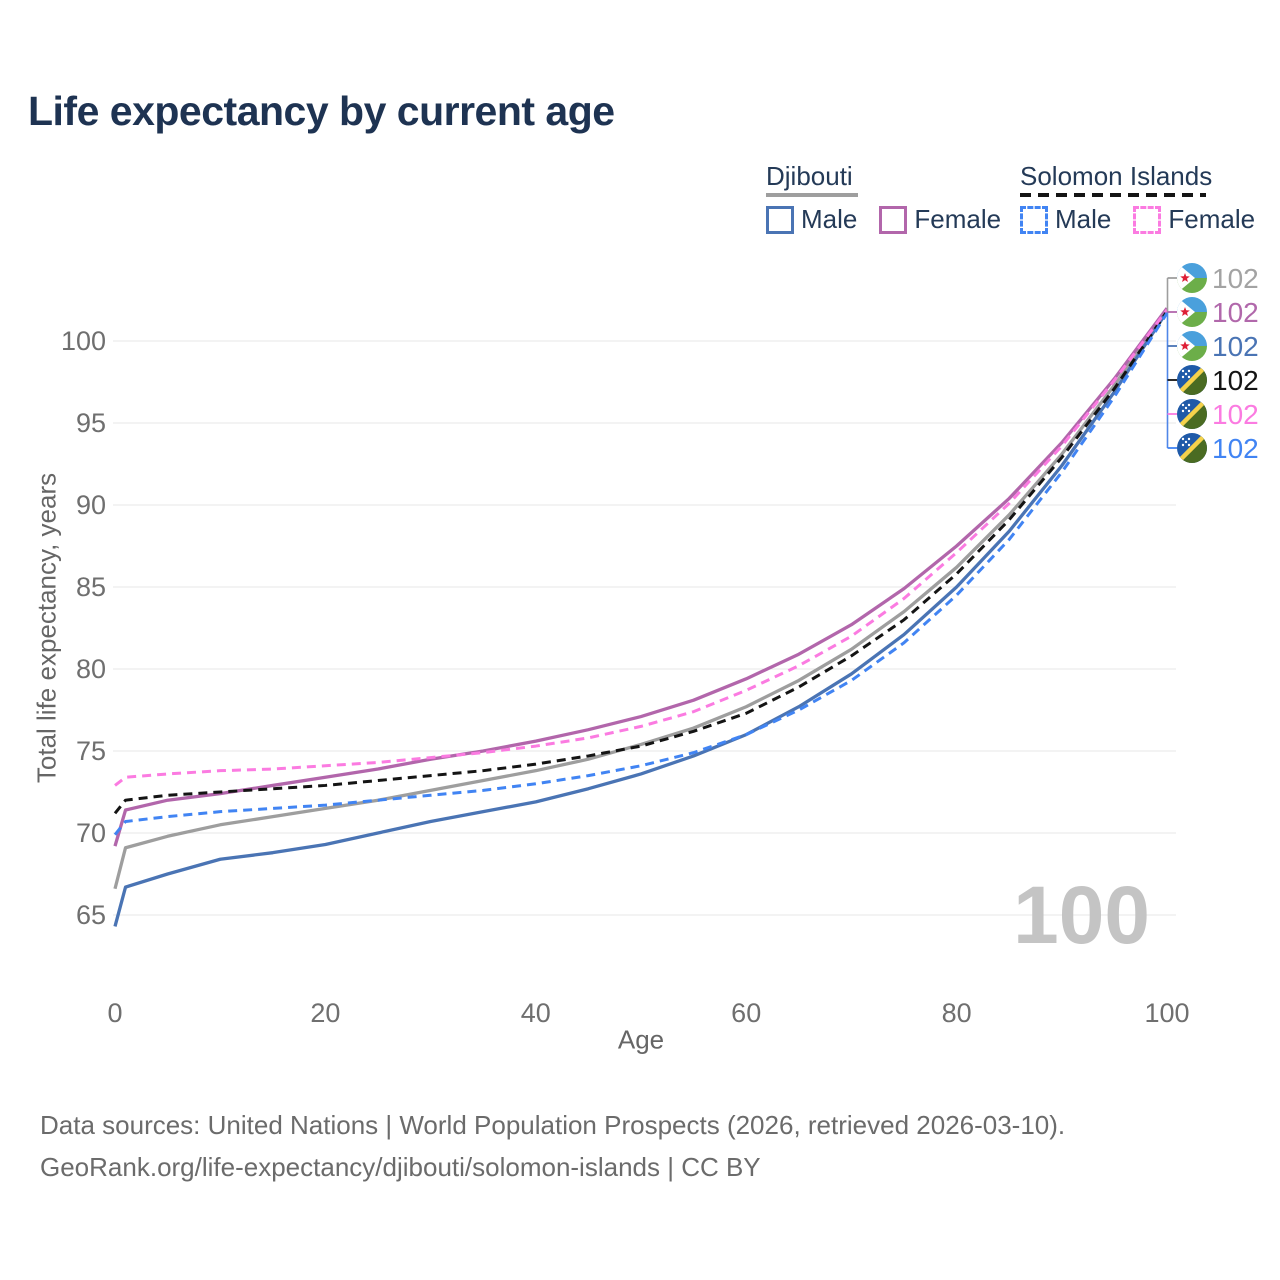  What do you see at coordinates (883, 198) in the screenshot?
I see `legend-group-djibouti: Djibouti Male Female` at bounding box center [883, 198].